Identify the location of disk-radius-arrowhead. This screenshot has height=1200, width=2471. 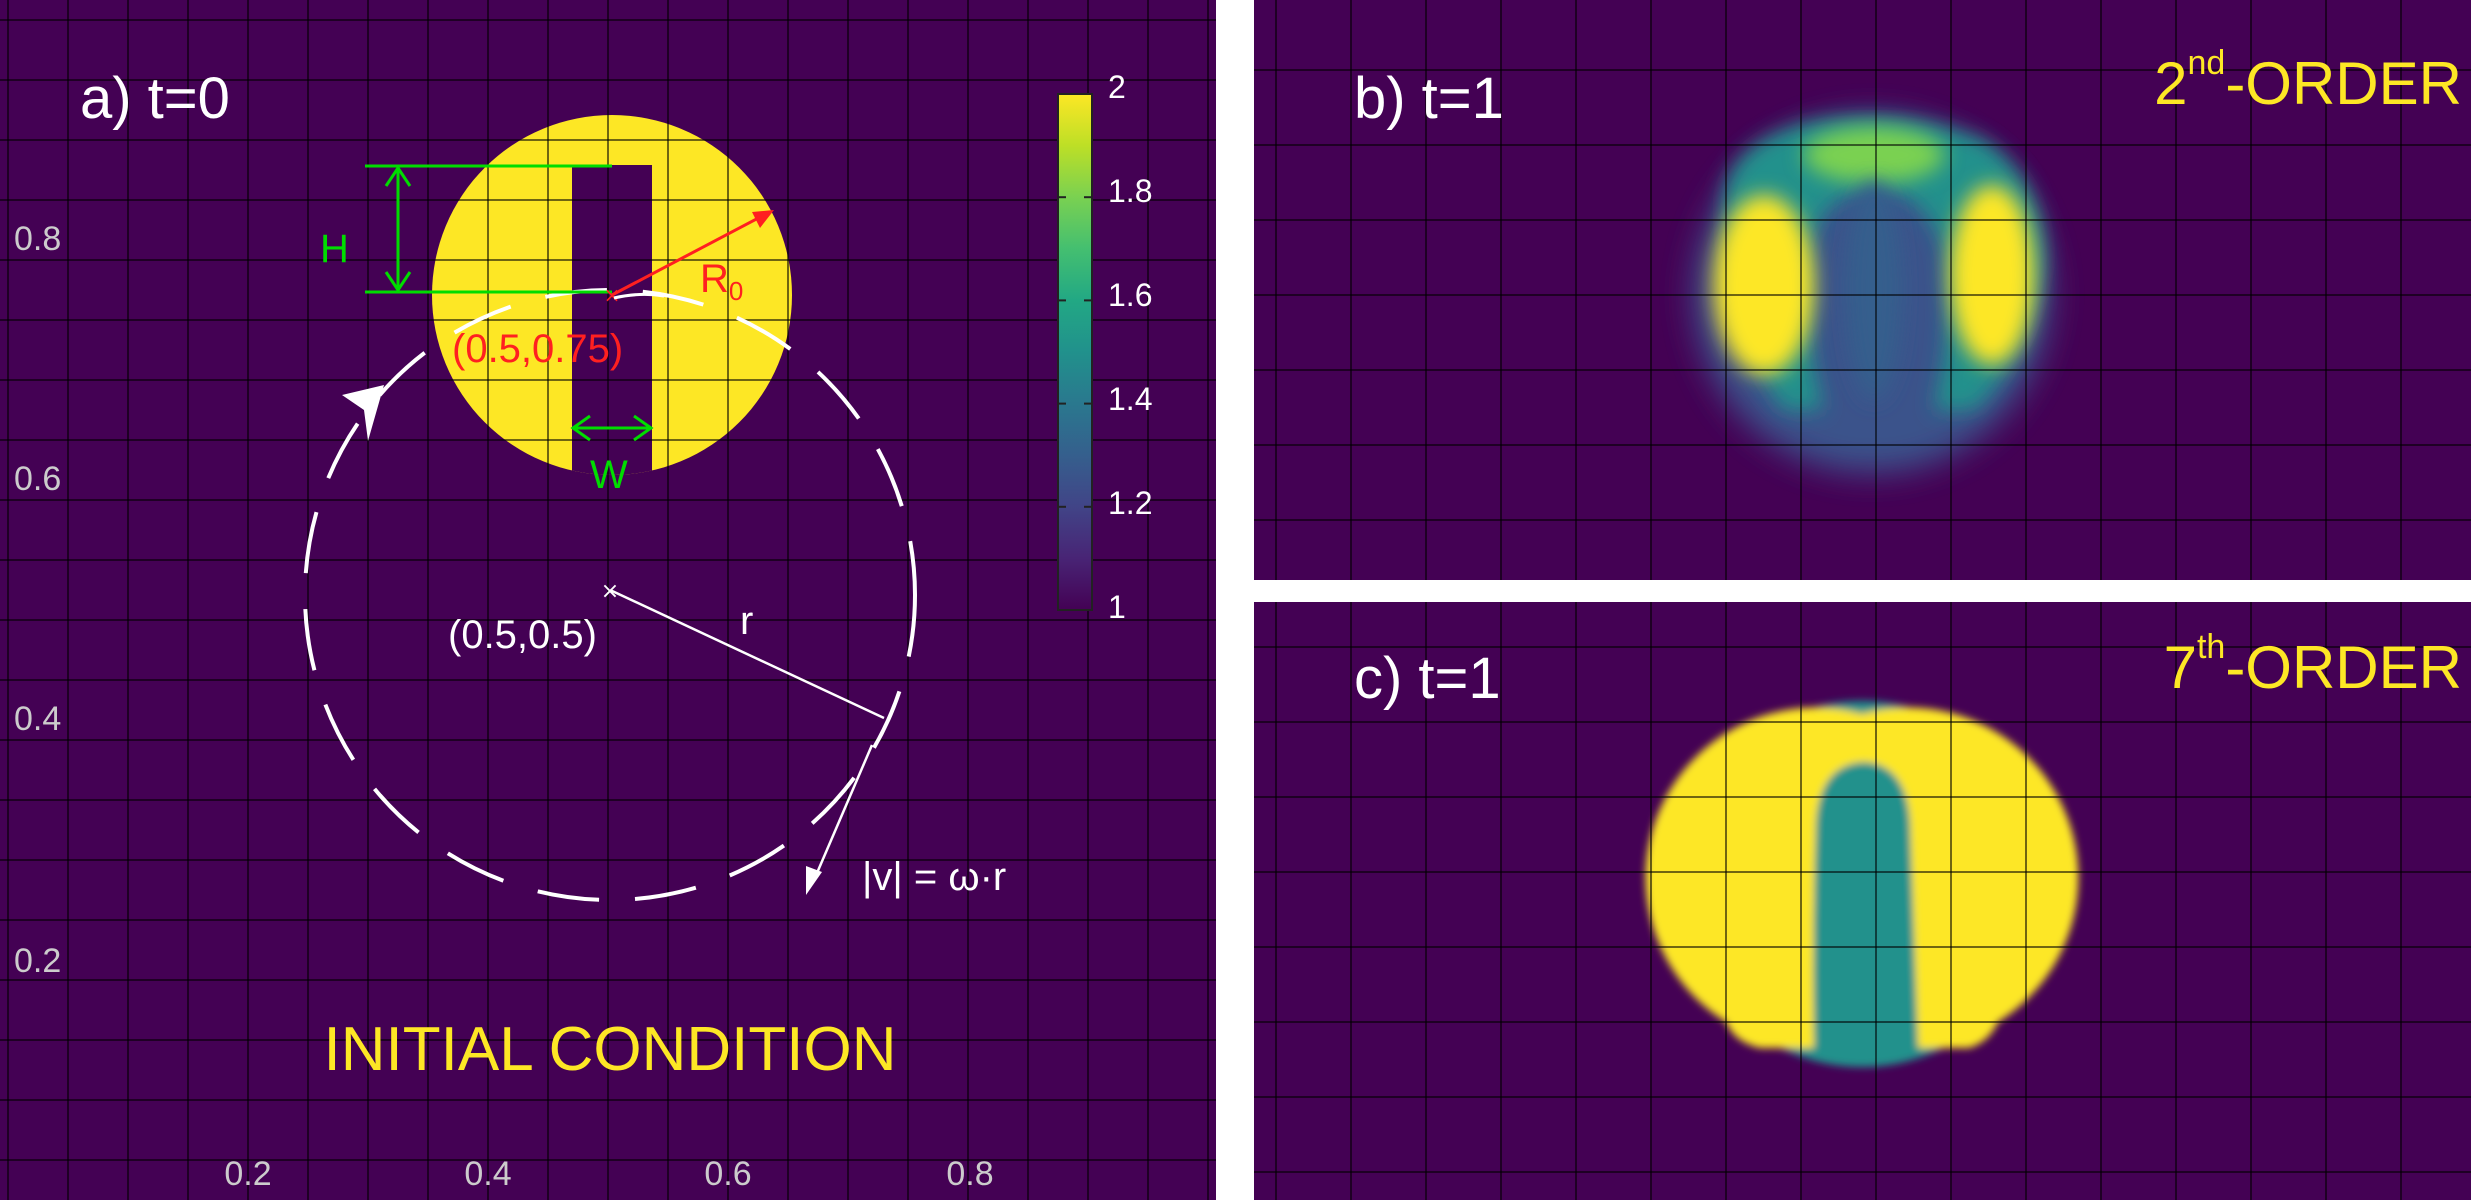
(763, 219).